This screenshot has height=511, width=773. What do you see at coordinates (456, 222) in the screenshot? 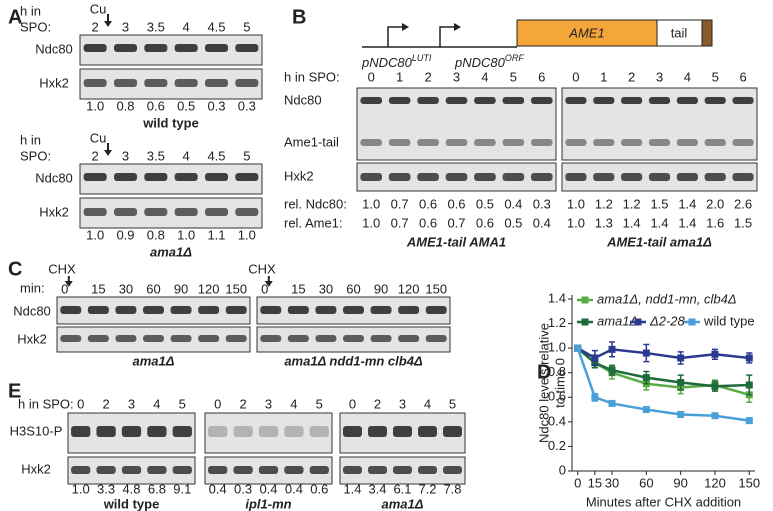
I see `quantification: 0.7` at bounding box center [456, 222].